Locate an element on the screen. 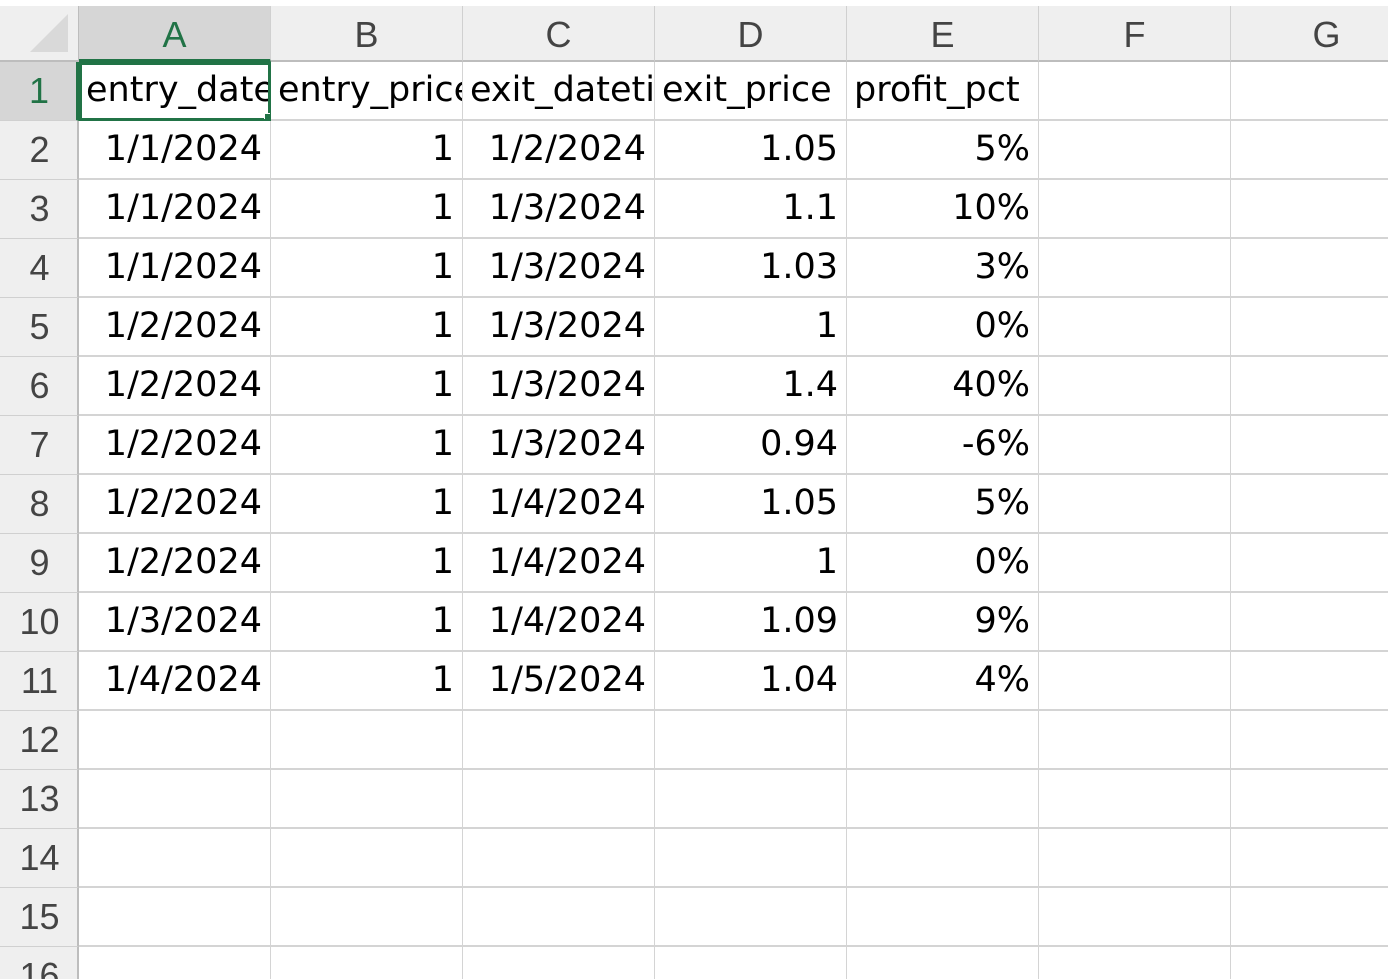 This screenshot has width=1388, height=979. cell-f12 is located at coordinates (1135, 740).